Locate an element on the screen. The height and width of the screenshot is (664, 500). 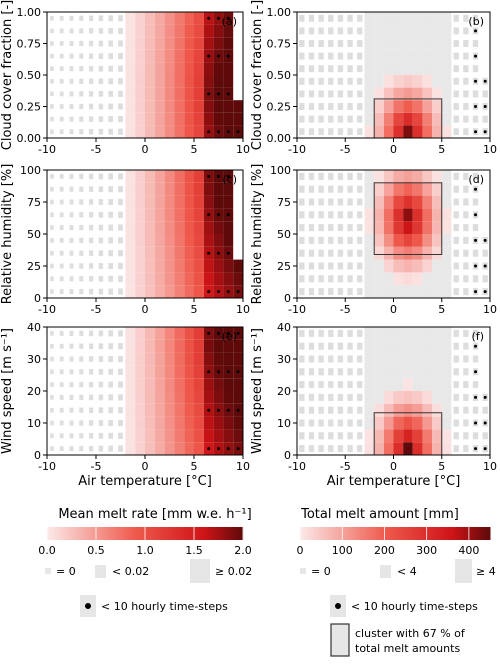
y-tick-label: 75 is located at coordinates (34, 202).